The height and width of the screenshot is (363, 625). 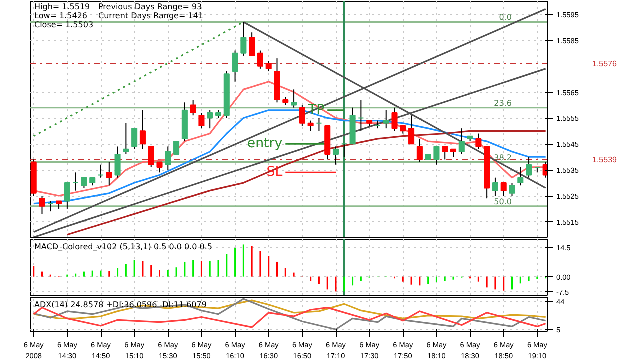 What do you see at coordinates (151, 16) in the screenshot?
I see `annotation: Current Days Range= 141` at bounding box center [151, 16].